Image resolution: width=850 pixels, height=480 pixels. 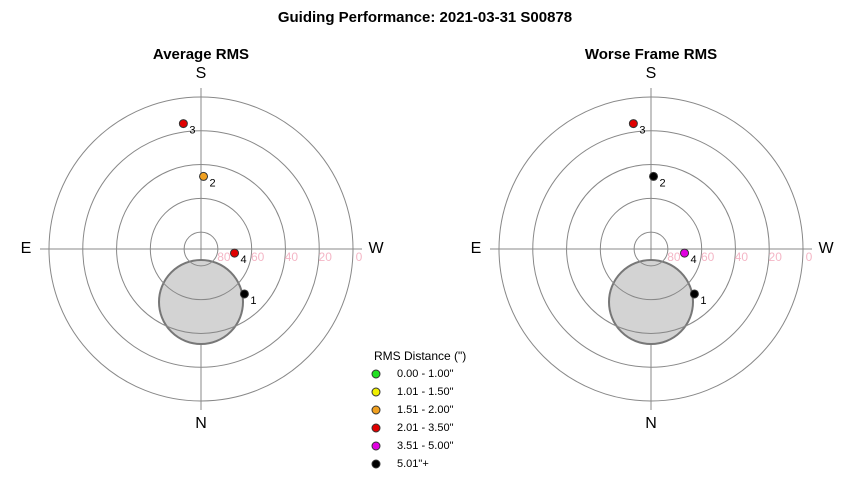 I want to click on legend-label: 1.51 - 2.00", so click(x=425, y=410).